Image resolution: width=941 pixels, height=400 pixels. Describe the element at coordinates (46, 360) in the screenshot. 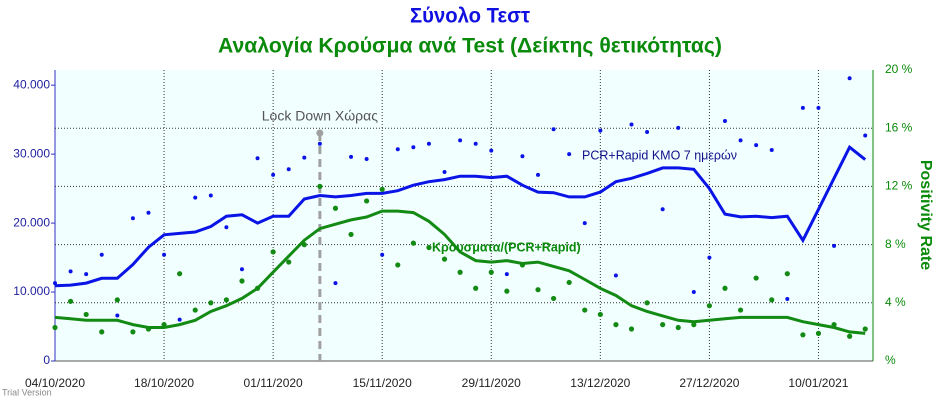

I see `y-tick-label: 0` at that location.